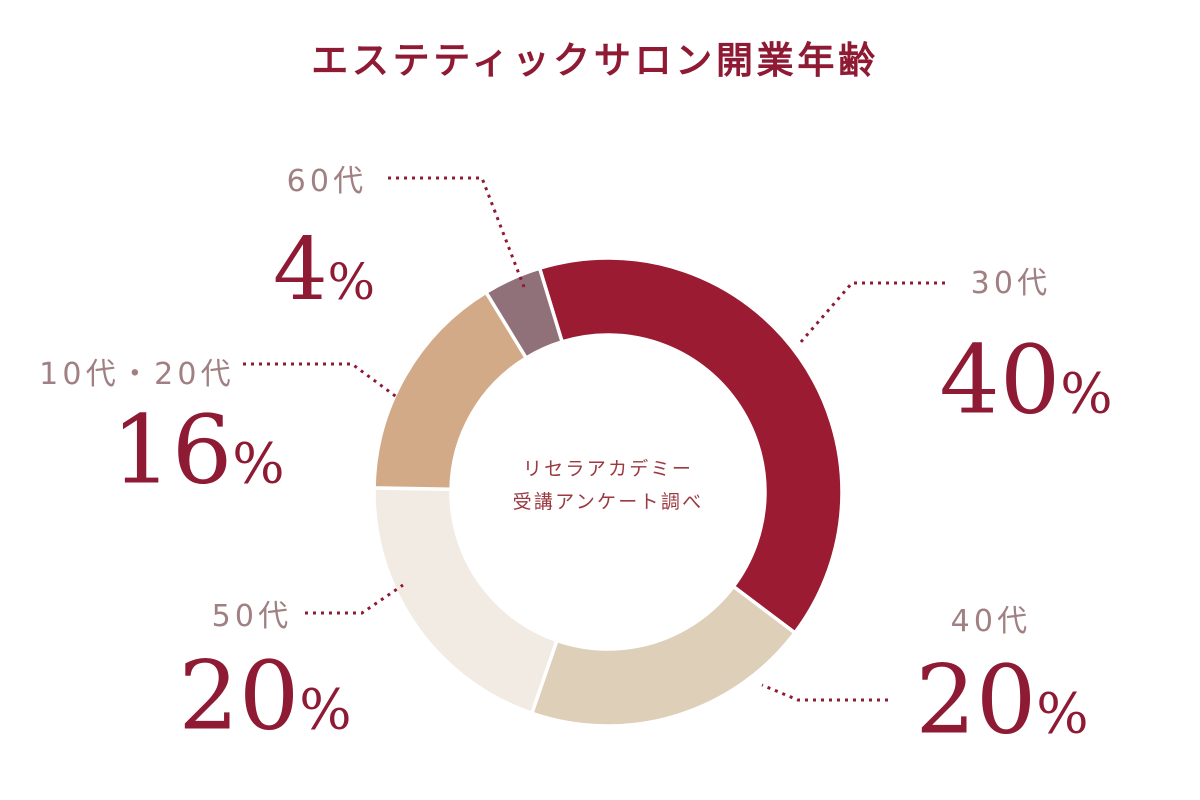  What do you see at coordinates (871, 312) in the screenshot?
I see `leader-line-30s` at bounding box center [871, 312].